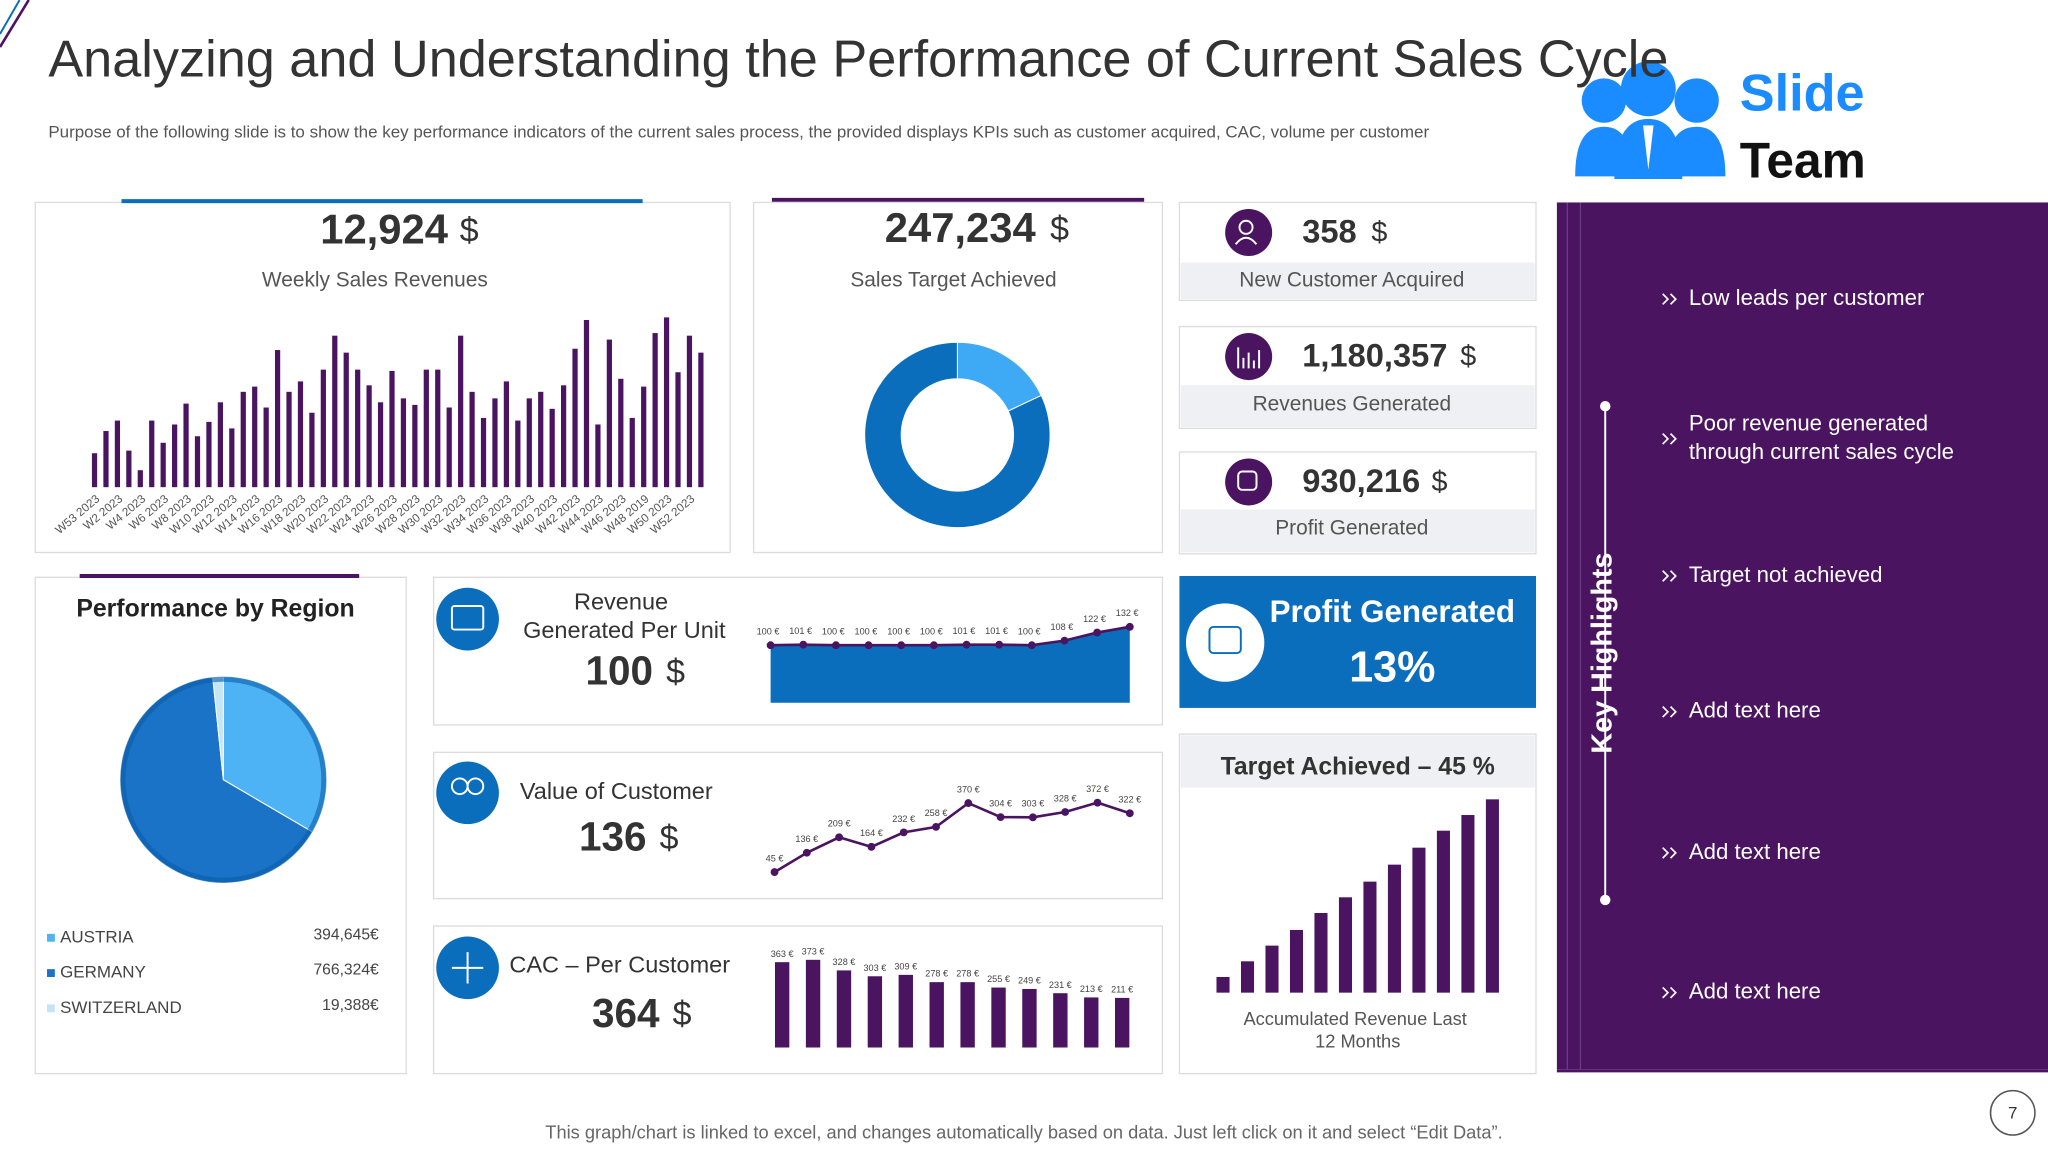  I want to click on highlights-title: Key Highlights, so click(1603, 653).